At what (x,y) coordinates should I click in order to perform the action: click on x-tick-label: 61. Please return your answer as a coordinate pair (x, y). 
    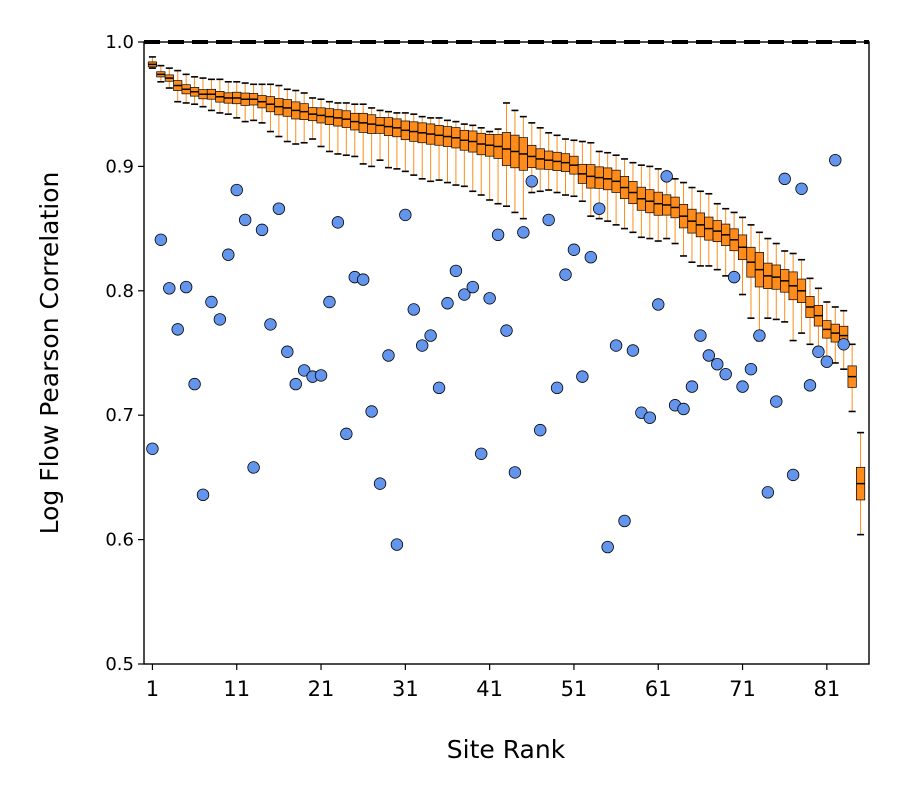
    Looking at the image, I should click on (658, 689).